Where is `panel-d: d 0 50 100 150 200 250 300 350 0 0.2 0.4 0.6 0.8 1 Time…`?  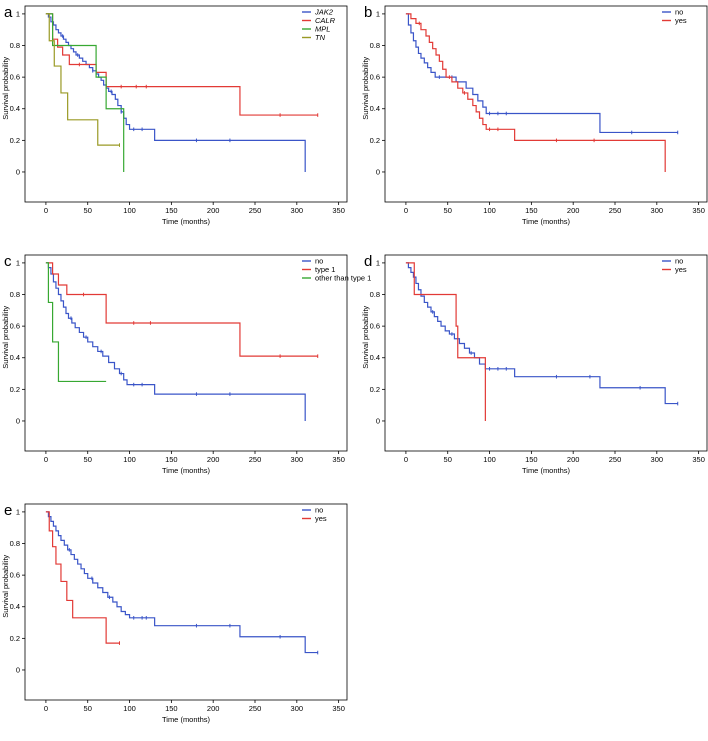
panel-d: d 0 50 100 150 200 250 300 350 0 0.2 0.4 0.6 0.8 1 Time… is located at coordinates (534, 364).